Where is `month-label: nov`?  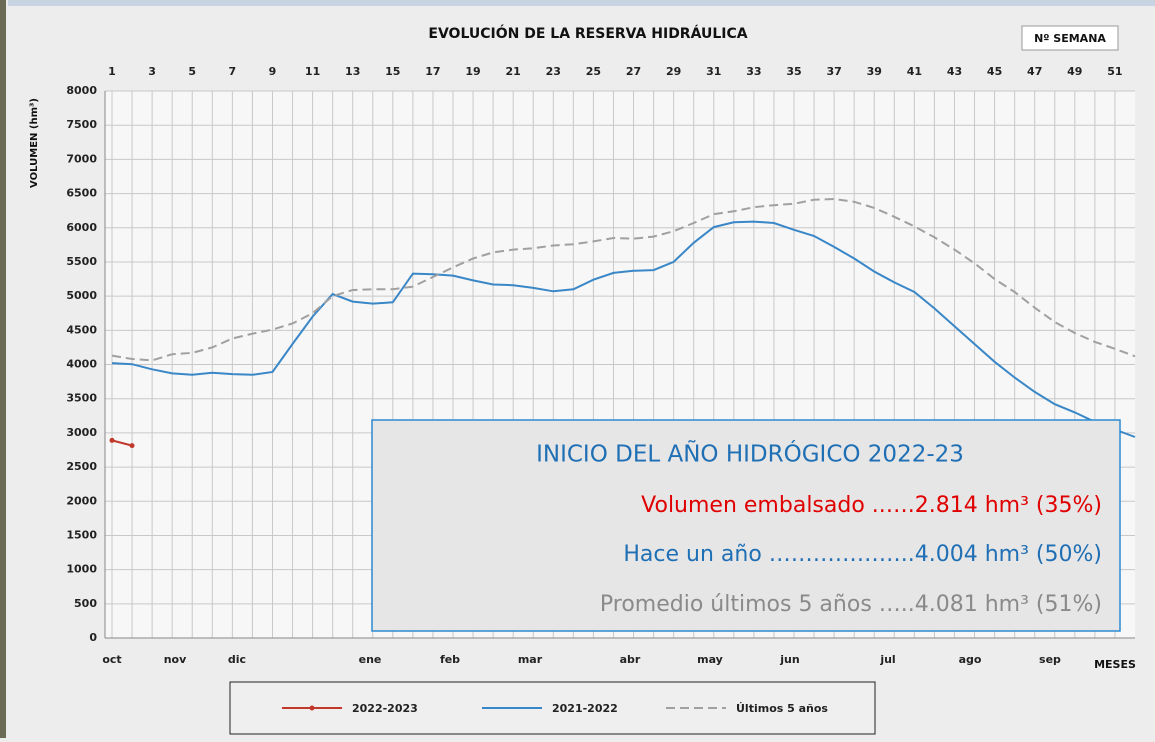 month-label: nov is located at coordinates (175, 659).